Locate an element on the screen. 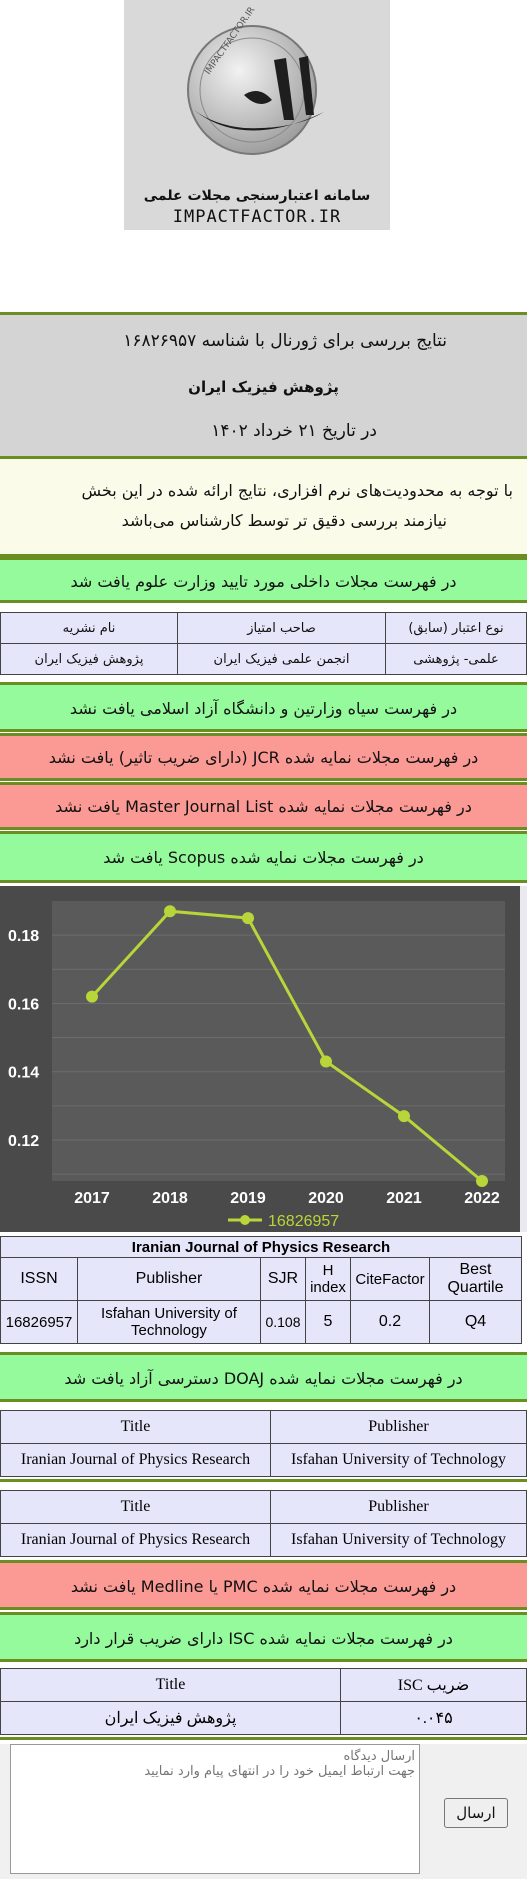 The image size is (527, 1879). x-tick-label: 2020 is located at coordinates (326, 1198).